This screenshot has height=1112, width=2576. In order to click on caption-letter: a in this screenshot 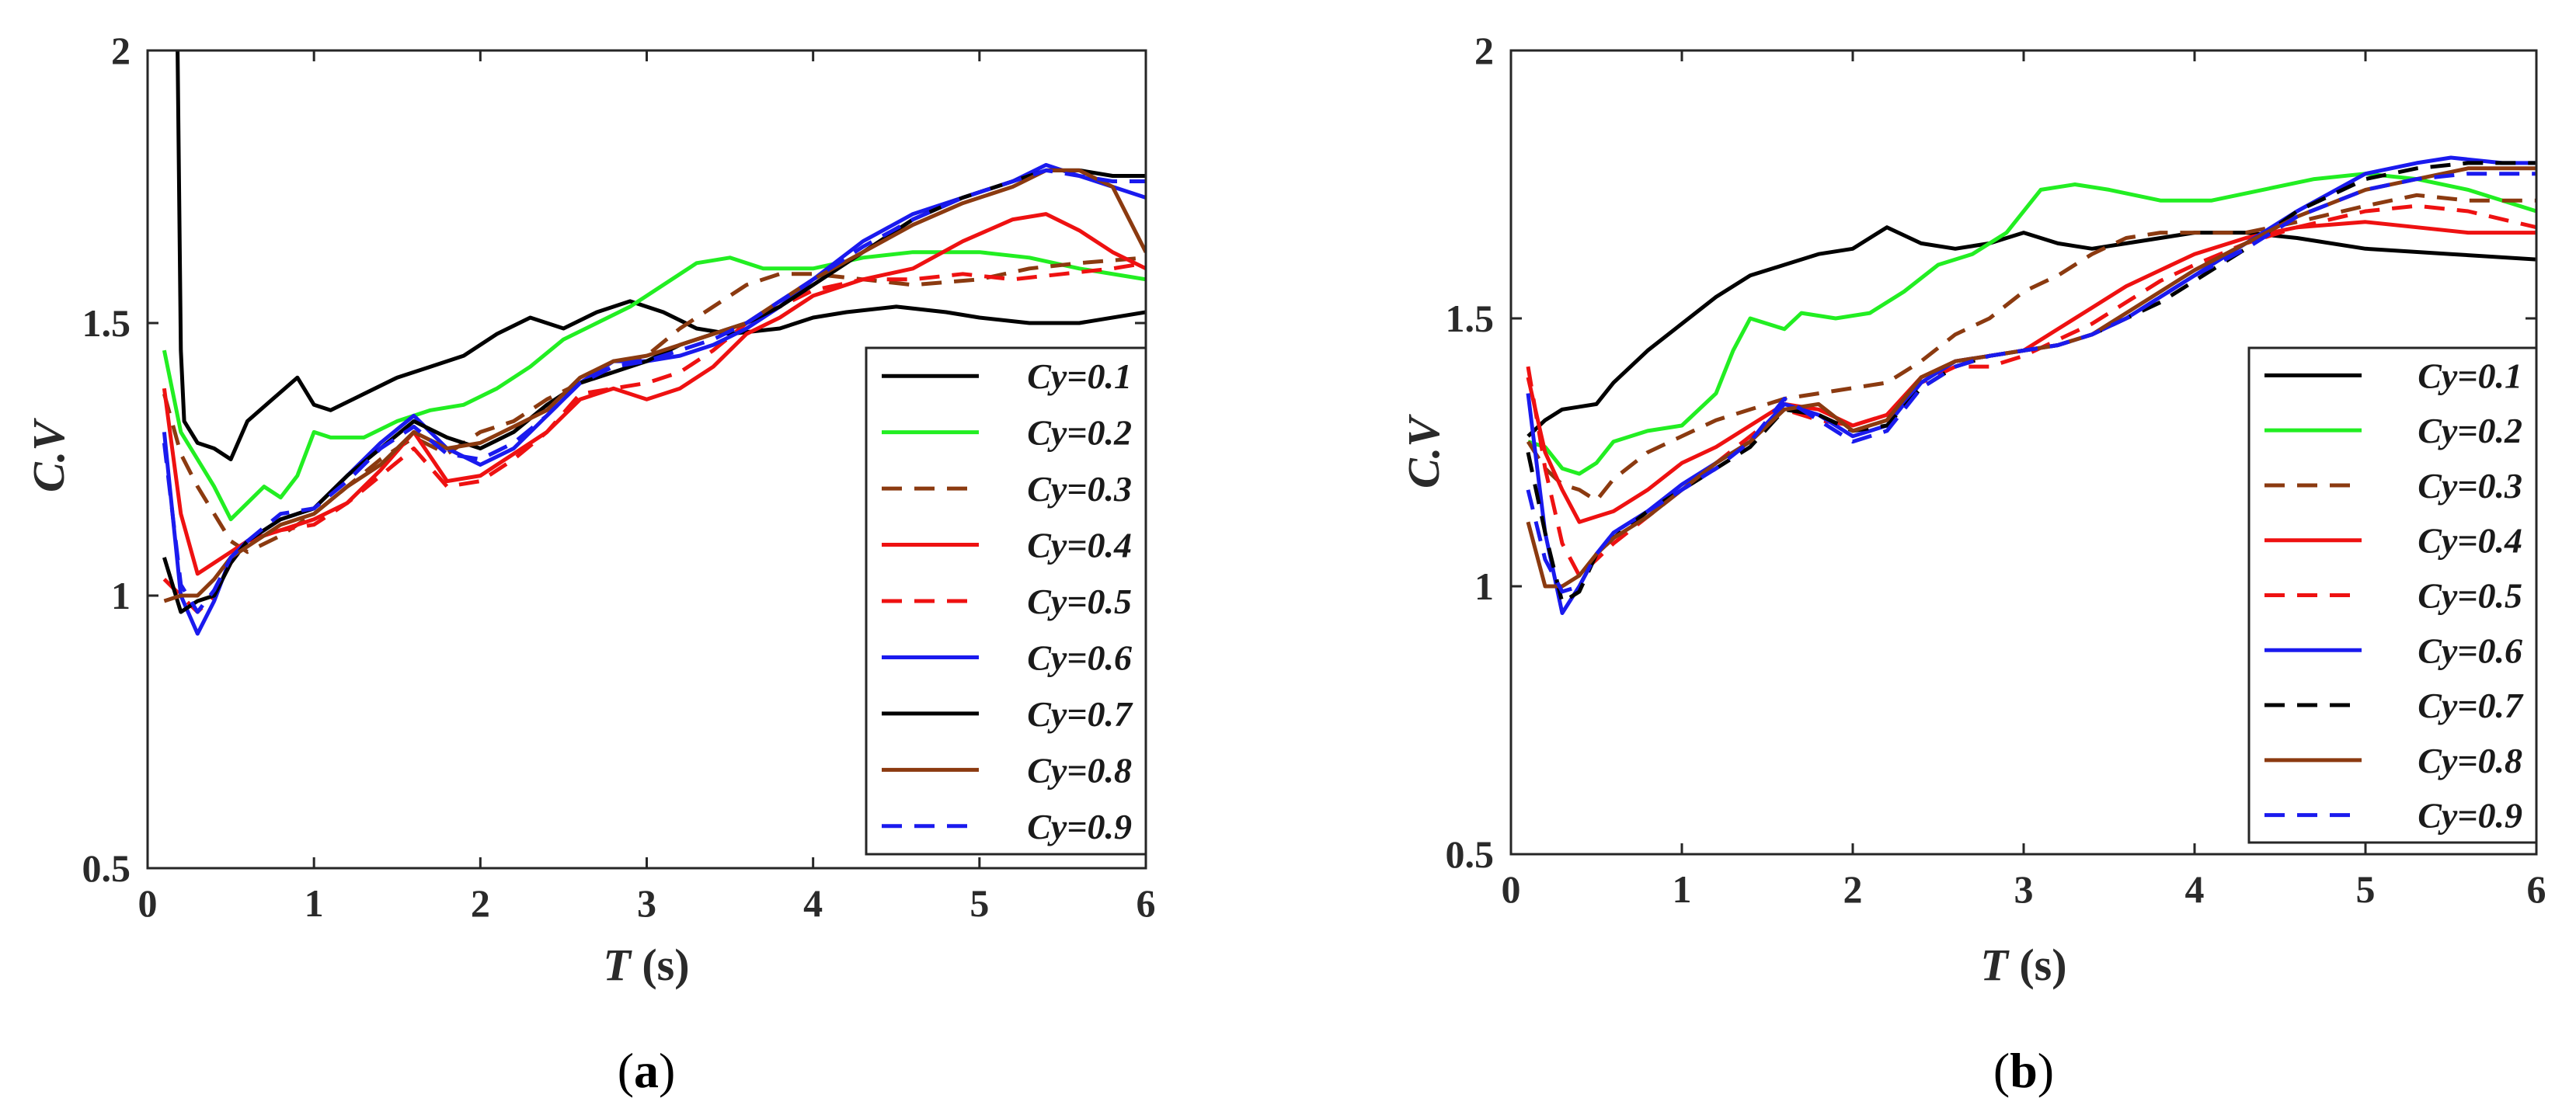, I will do `click(646, 1070)`.